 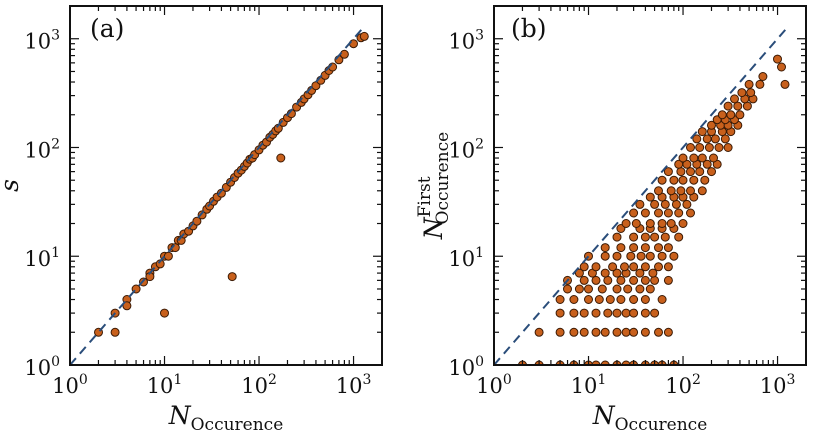 I want to click on panel-b-label: (b), so click(x=529, y=28).